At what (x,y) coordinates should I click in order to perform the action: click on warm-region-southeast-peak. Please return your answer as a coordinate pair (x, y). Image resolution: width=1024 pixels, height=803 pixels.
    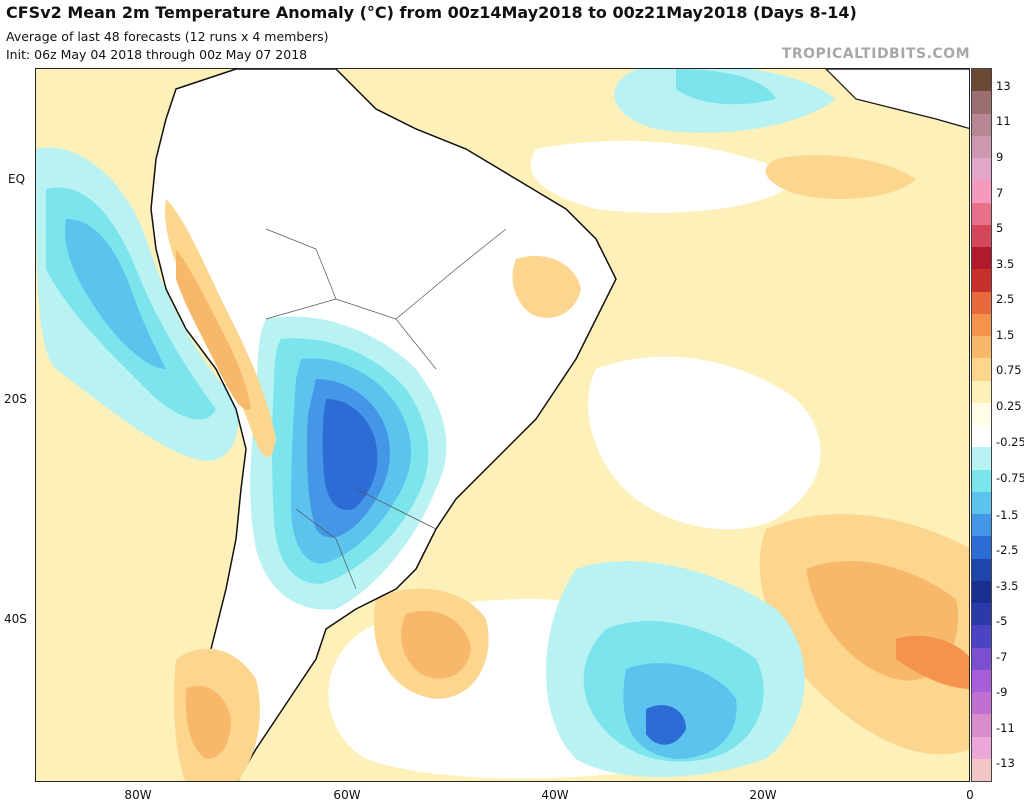
    Looking at the image, I should click on (932, 662).